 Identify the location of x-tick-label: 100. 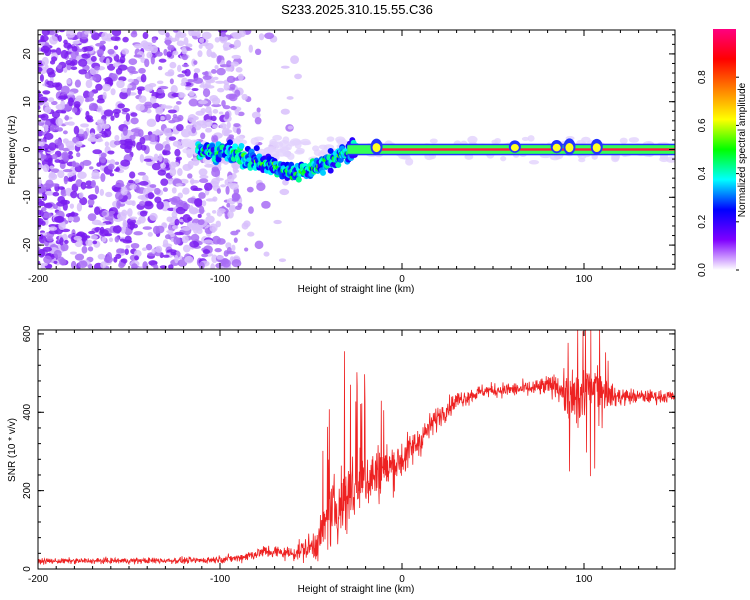
(584, 279).